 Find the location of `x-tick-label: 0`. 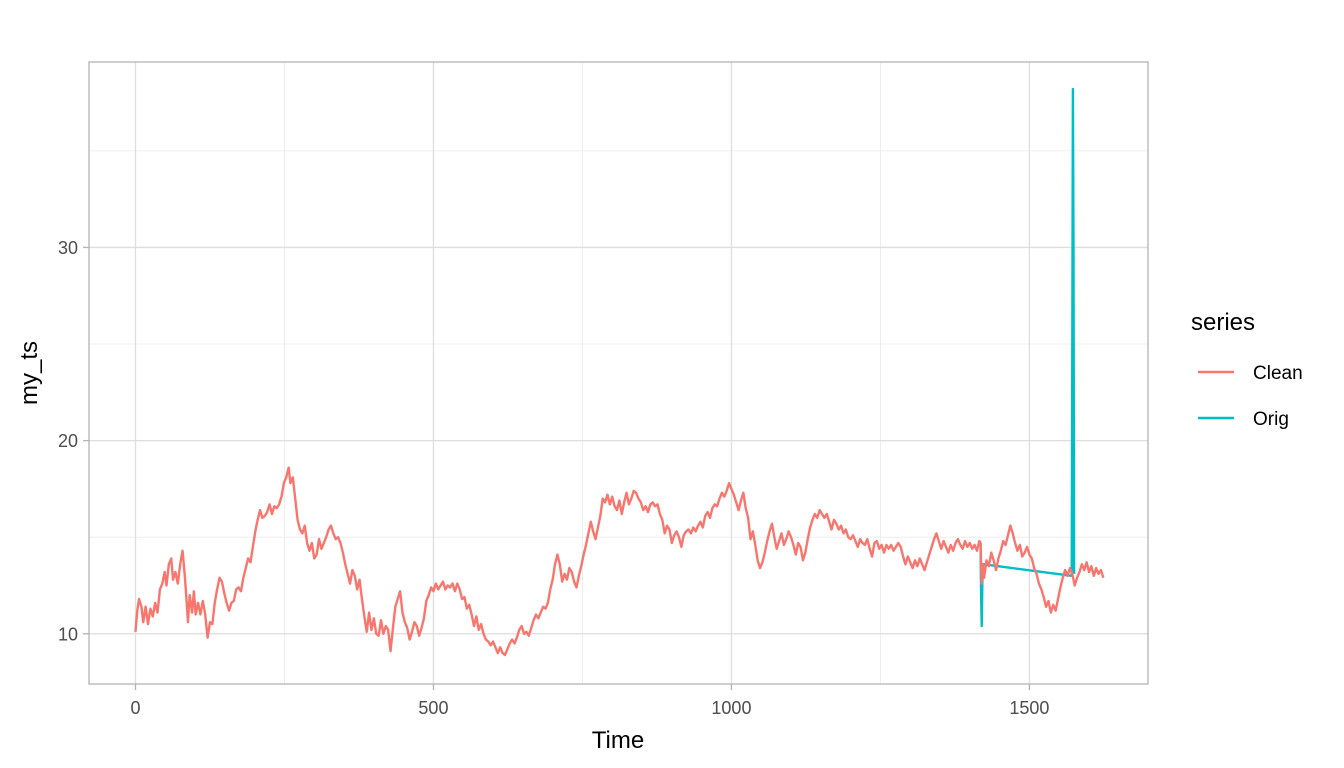

x-tick-label: 0 is located at coordinates (135, 708).